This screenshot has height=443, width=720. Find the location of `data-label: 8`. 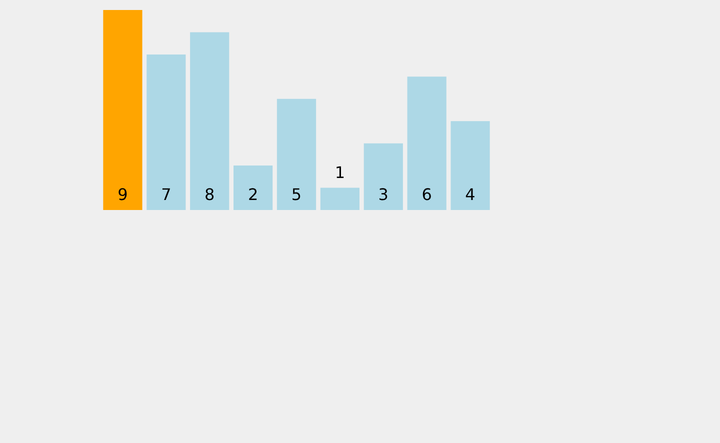

data-label: 8 is located at coordinates (209, 194).